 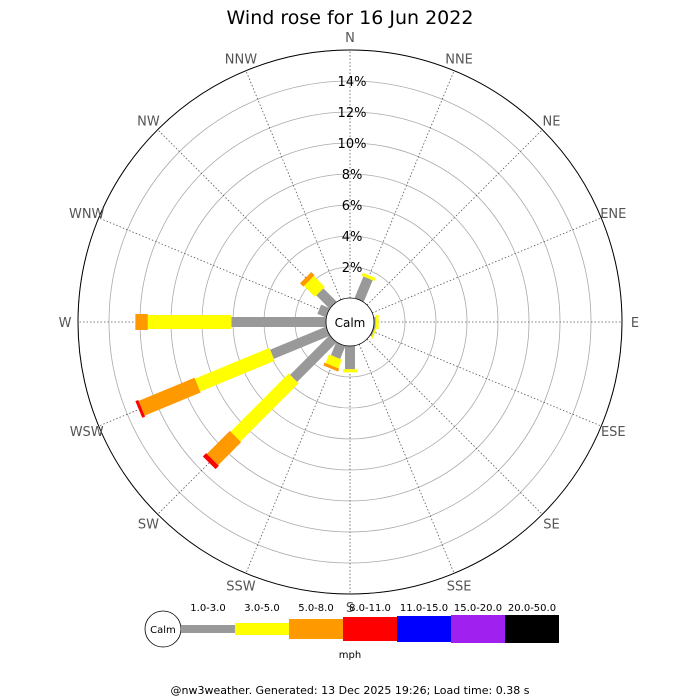 What do you see at coordinates (424, 629) in the screenshot?
I see `legend-swatch-11.0-15.0` at bounding box center [424, 629].